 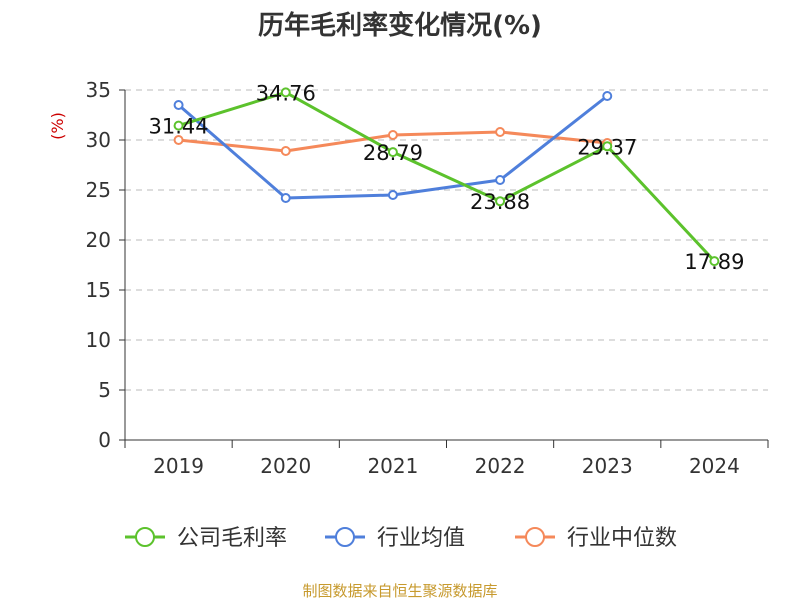 I want to click on x-tick-label: 2021, so click(x=392, y=466).